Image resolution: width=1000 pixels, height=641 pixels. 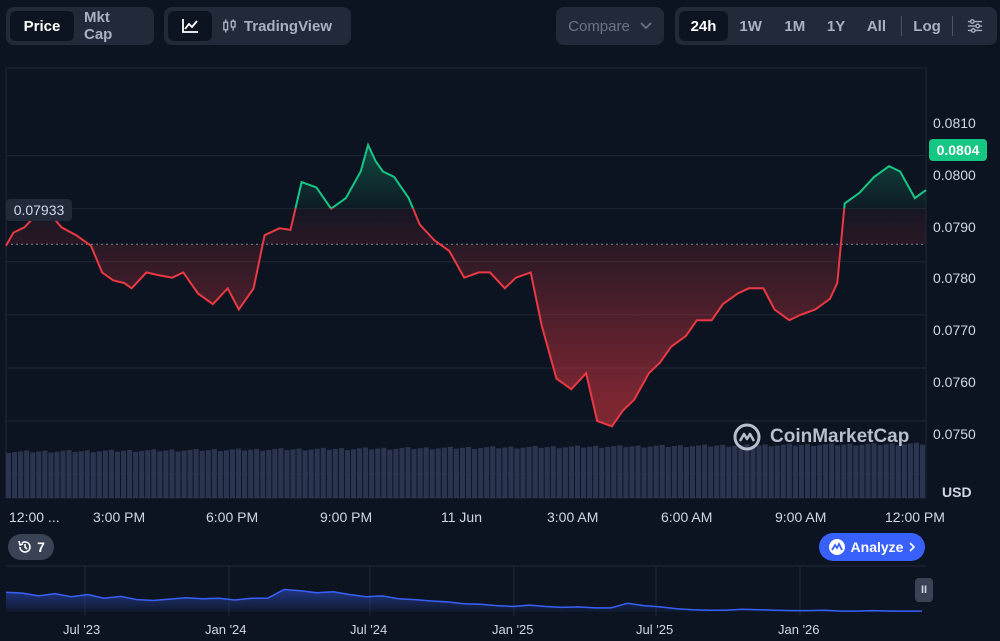 What do you see at coordinates (924, 590) in the screenshot?
I see `overview-drag-handle: II` at bounding box center [924, 590].